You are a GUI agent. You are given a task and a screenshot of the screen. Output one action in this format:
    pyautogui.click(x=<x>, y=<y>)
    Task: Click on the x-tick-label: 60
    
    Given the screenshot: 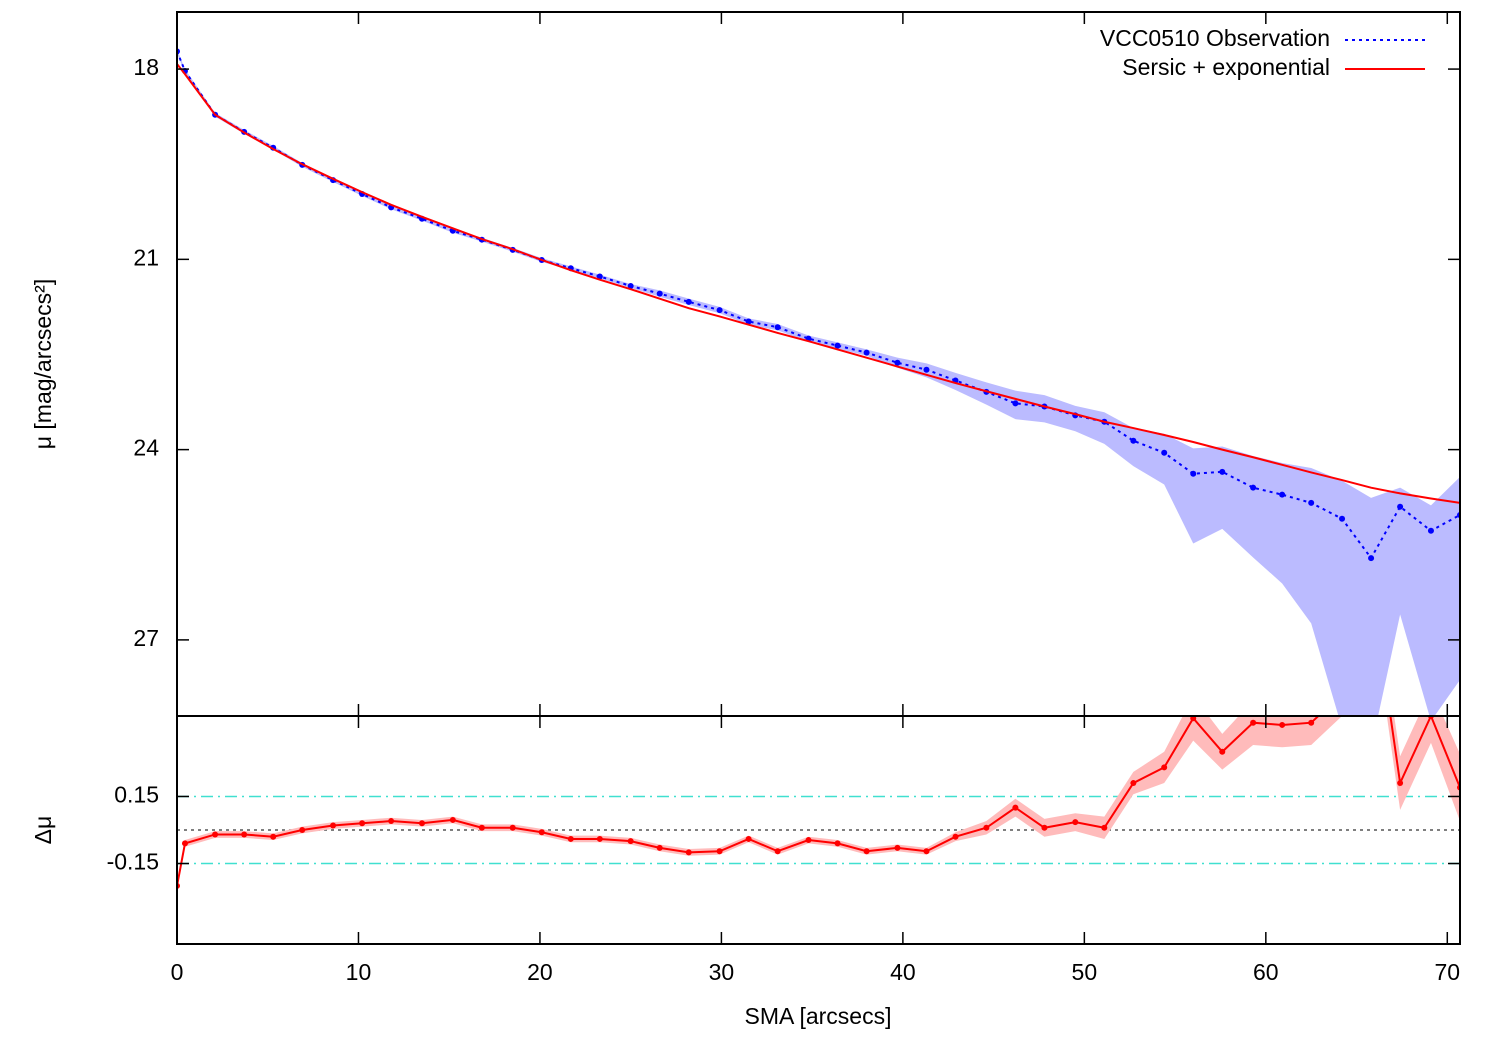 What is the action you would take?
    pyautogui.click(x=1266, y=972)
    